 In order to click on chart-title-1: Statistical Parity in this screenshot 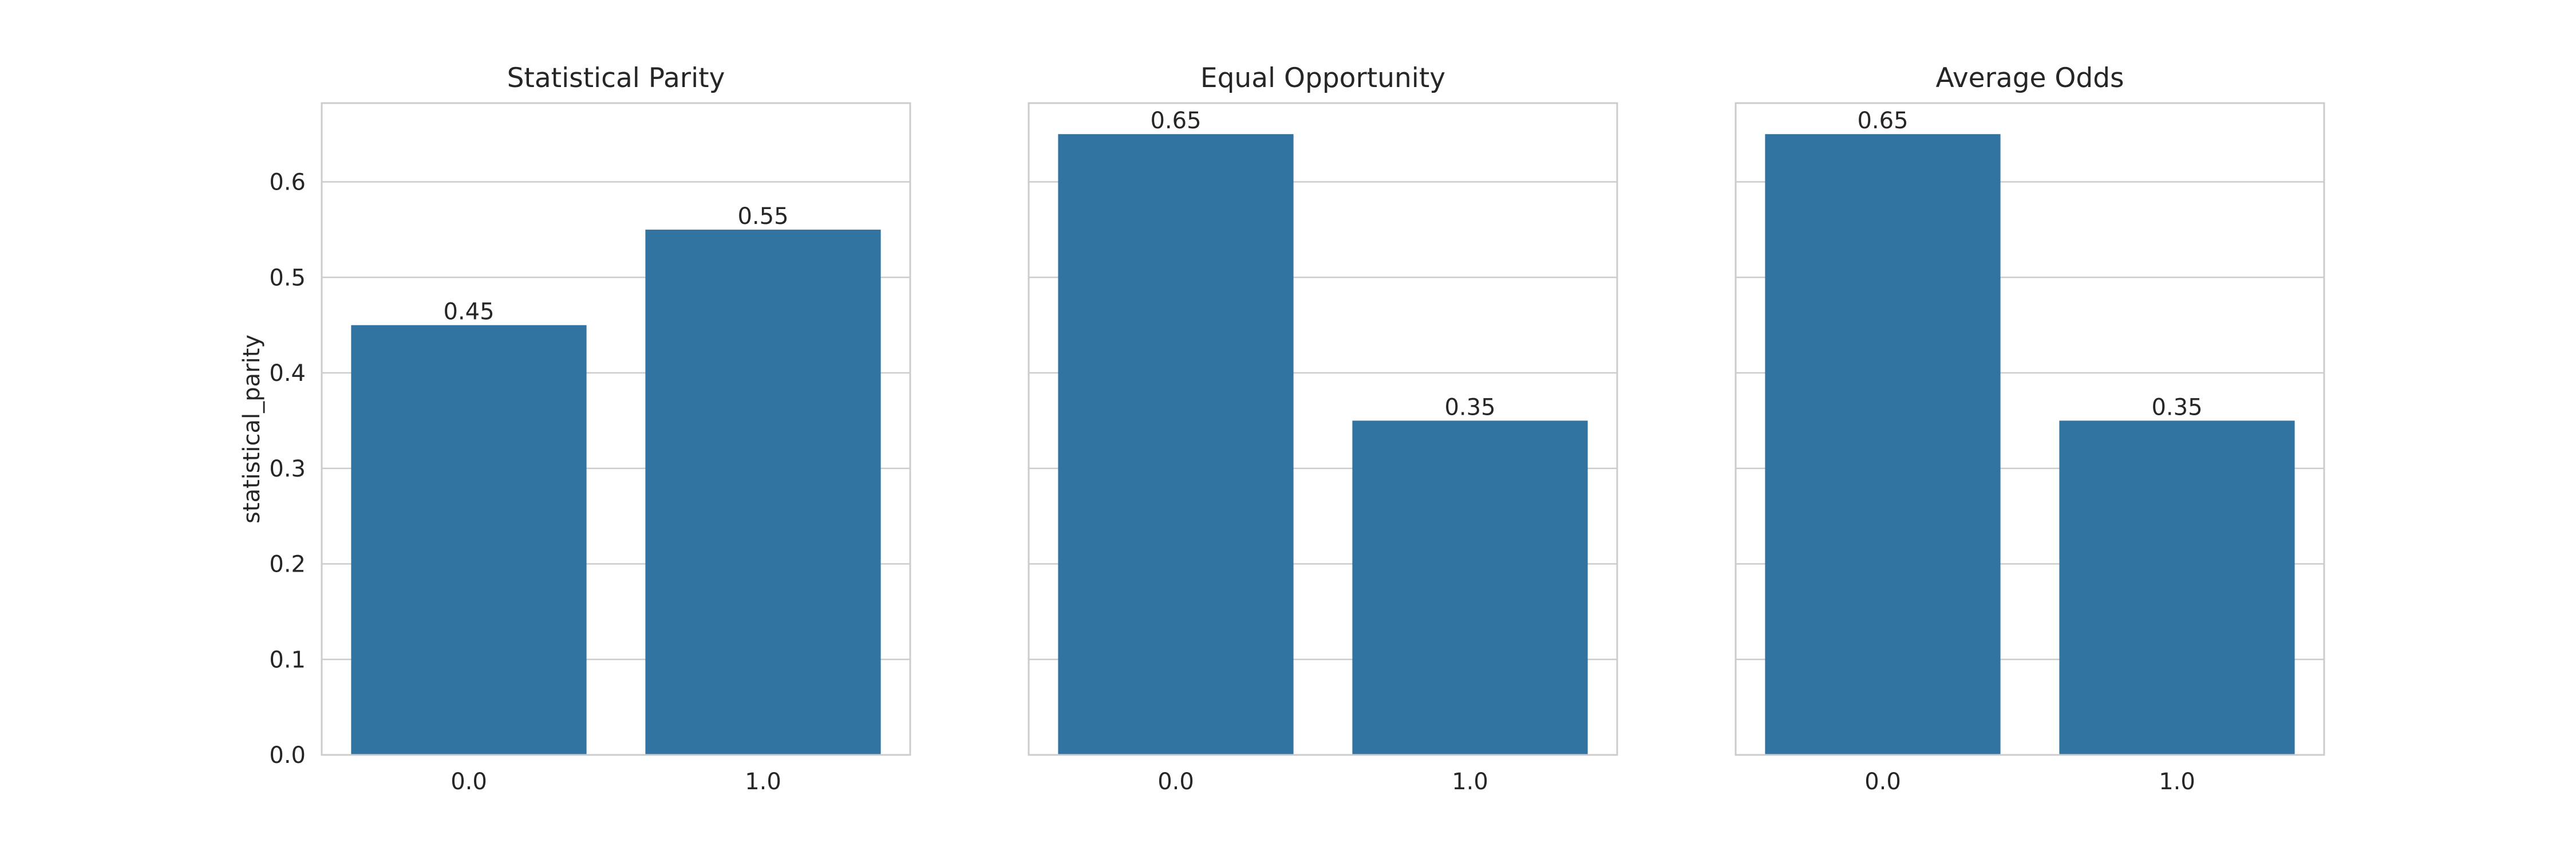, I will do `click(616, 78)`.